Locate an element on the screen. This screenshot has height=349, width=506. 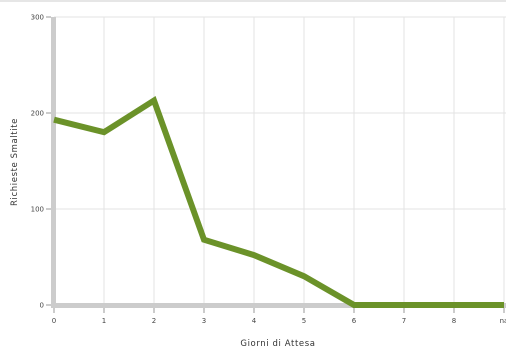
y-axis-title: Richieste Smaltite is located at coordinates (15, 162).